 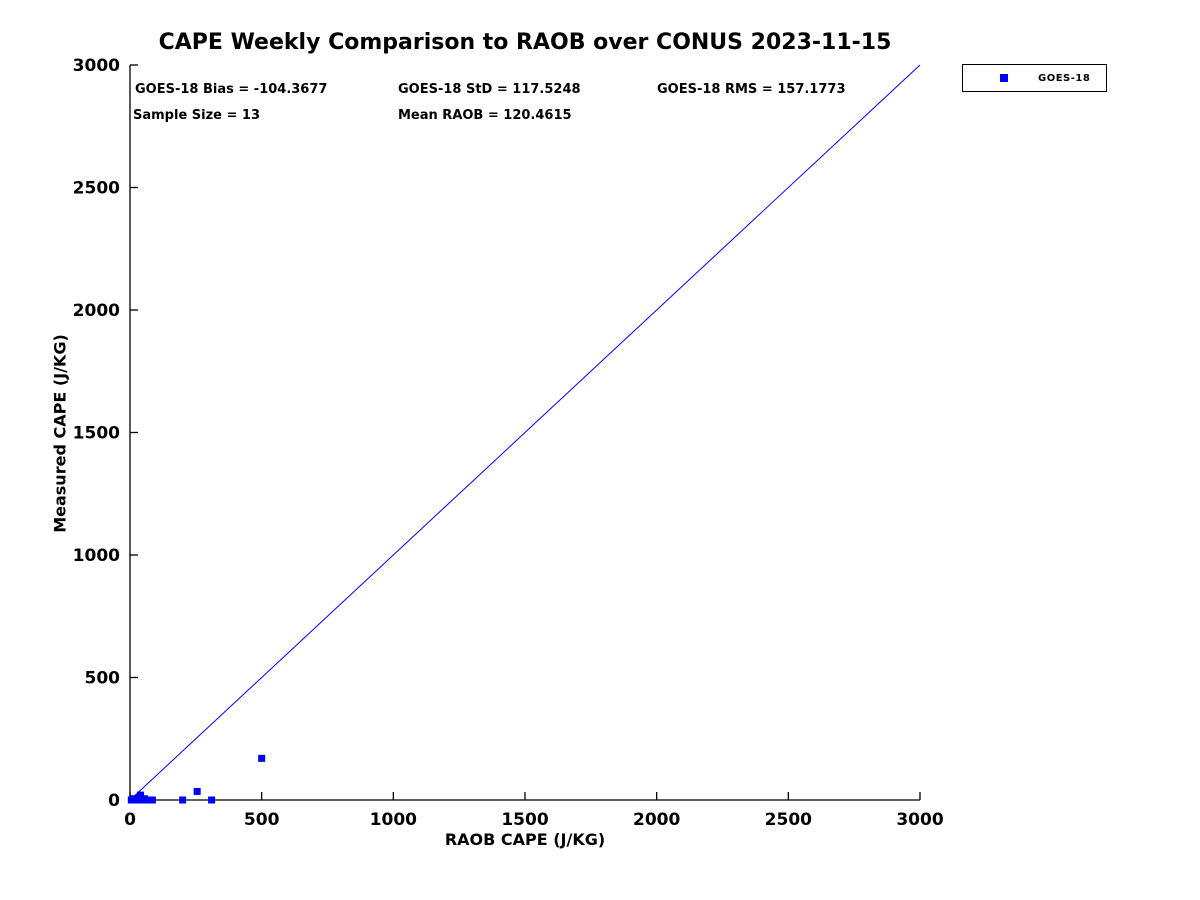 I want to click on scatter-series-goes18, so click(x=196, y=779).